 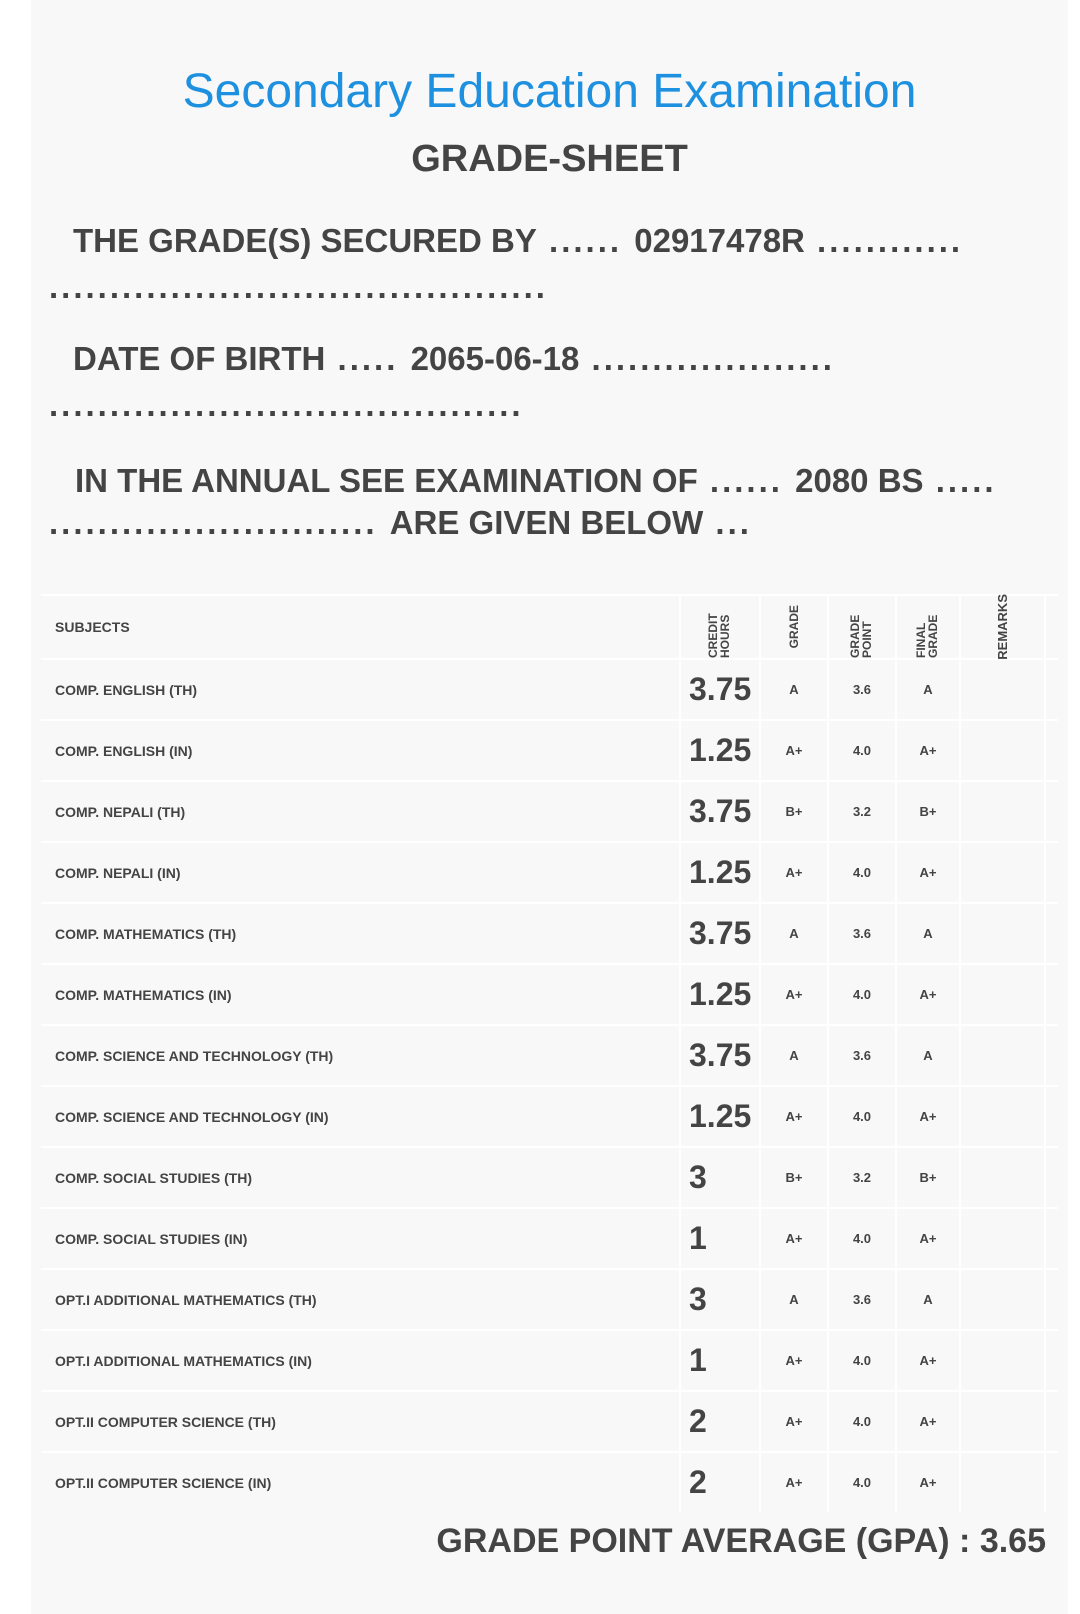 I want to click on subject-cell: OPT.II COMPUTER SCIENCE (TH), so click(x=361, y=1421).